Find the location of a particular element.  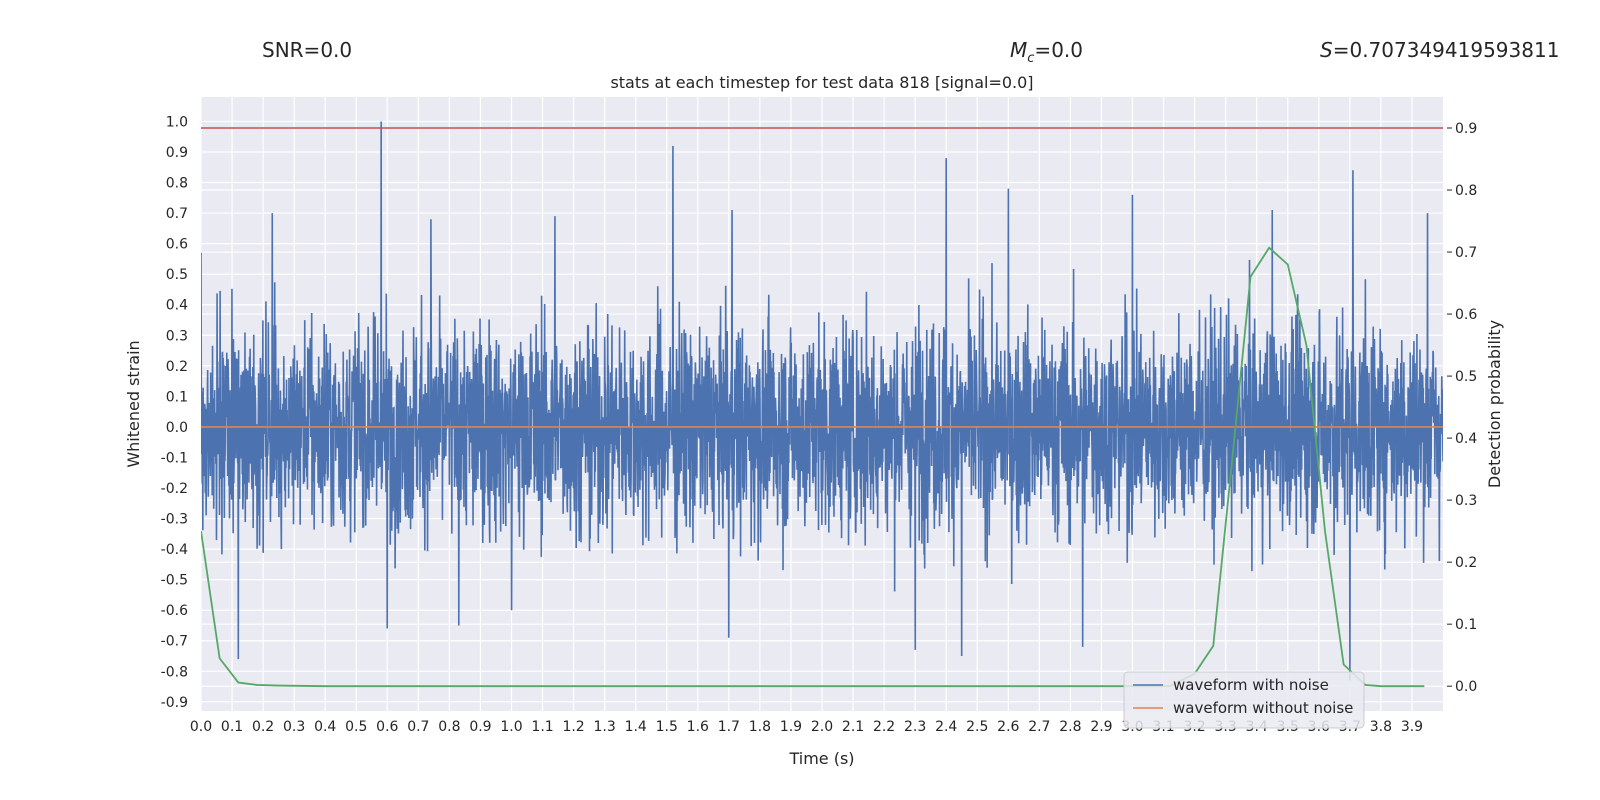

x-tick-label: 0.9 is located at coordinates (480, 727).